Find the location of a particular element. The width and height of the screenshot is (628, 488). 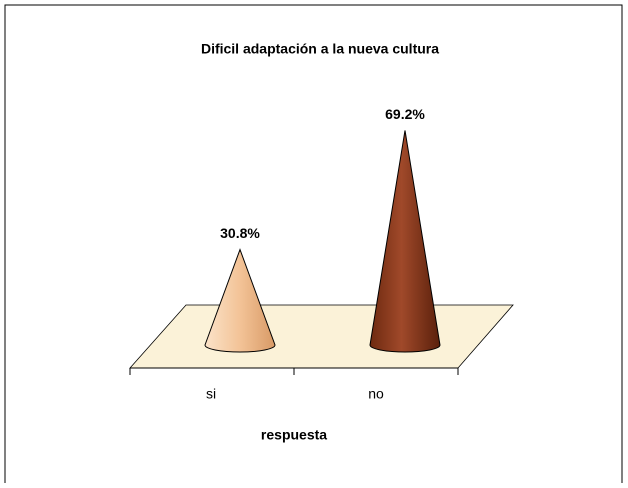

x-tick-label: si is located at coordinates (211, 394).